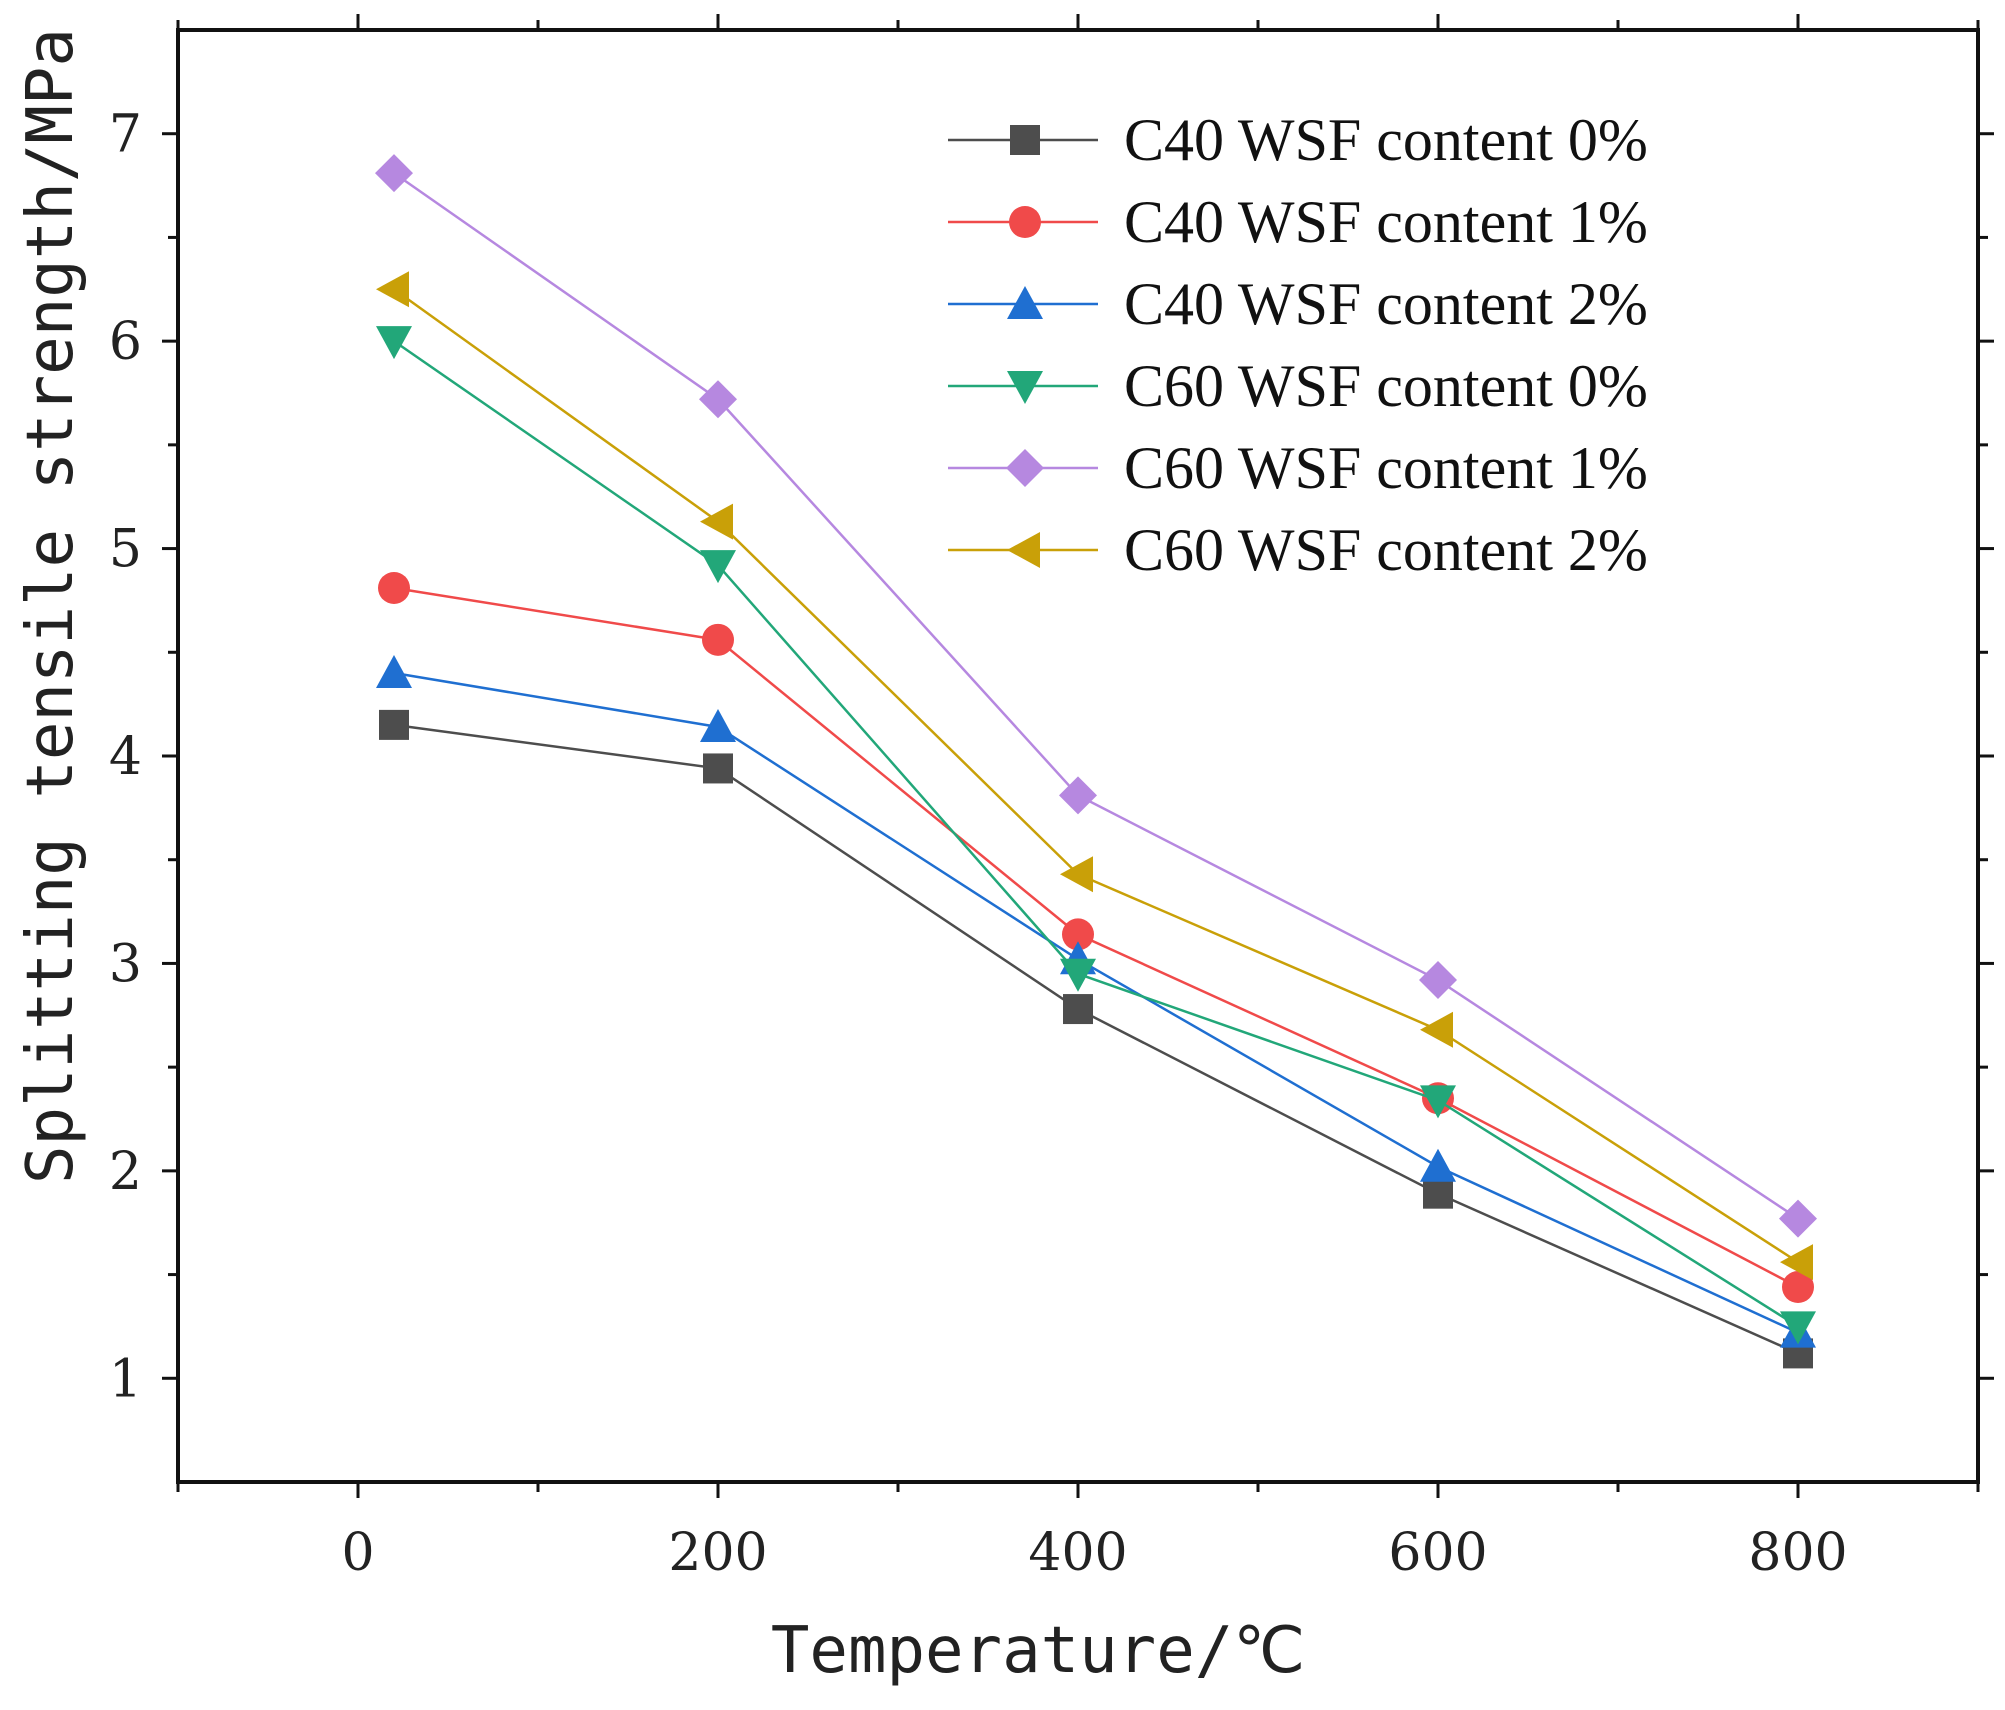  Describe the element at coordinates (717, 1553) in the screenshot. I see `x-tick-label: 200` at that location.